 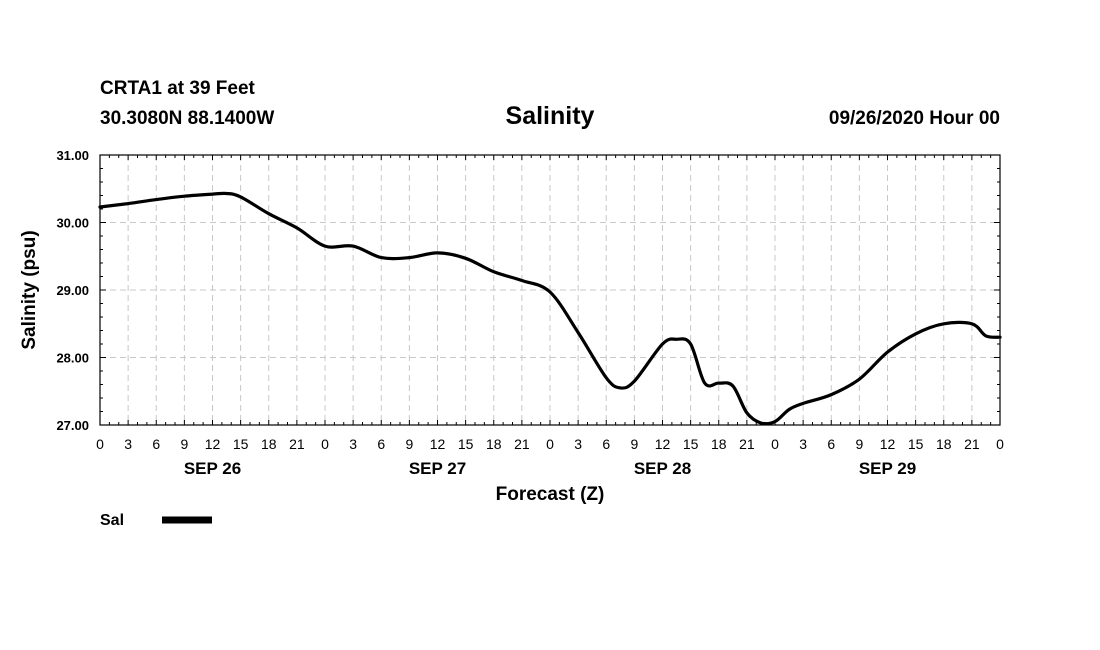 I want to click on y-axis-label: Salinity (psu), so click(x=29, y=289).